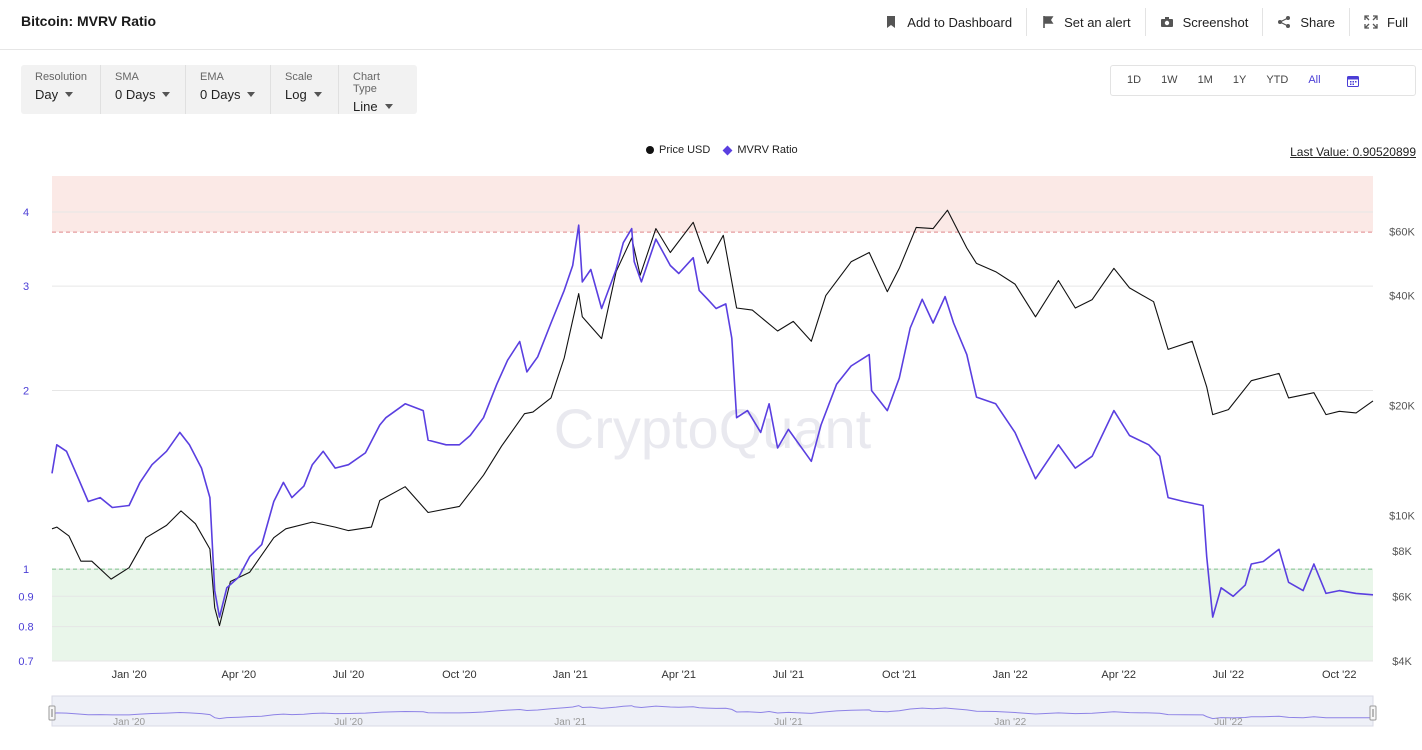  I want to click on range-1d-button: 1D, so click(1134, 80).